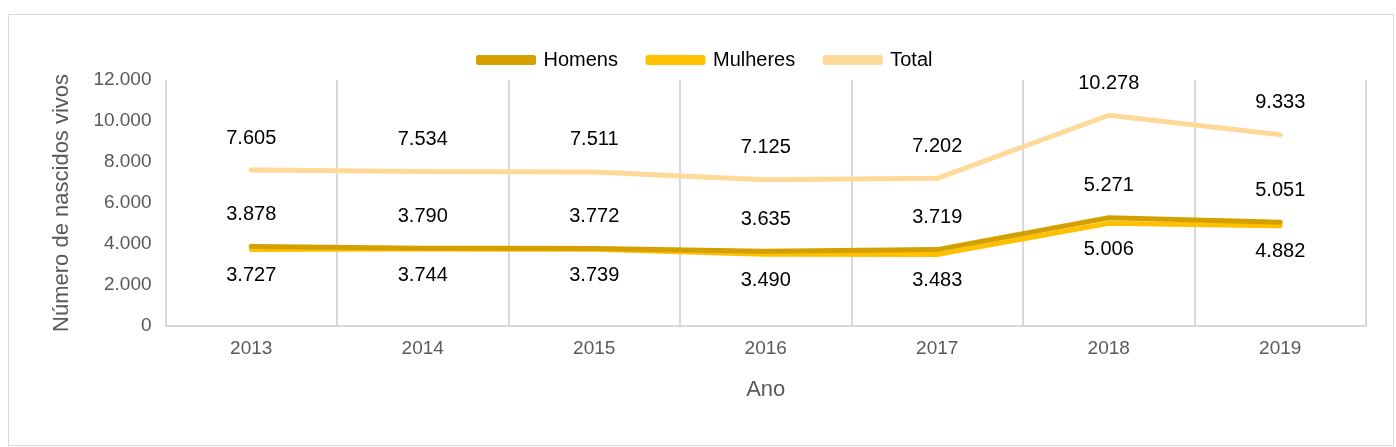 The width and height of the screenshot is (1396, 447). I want to click on y-axis-title: Número de nascidos vivos, so click(61, 202).